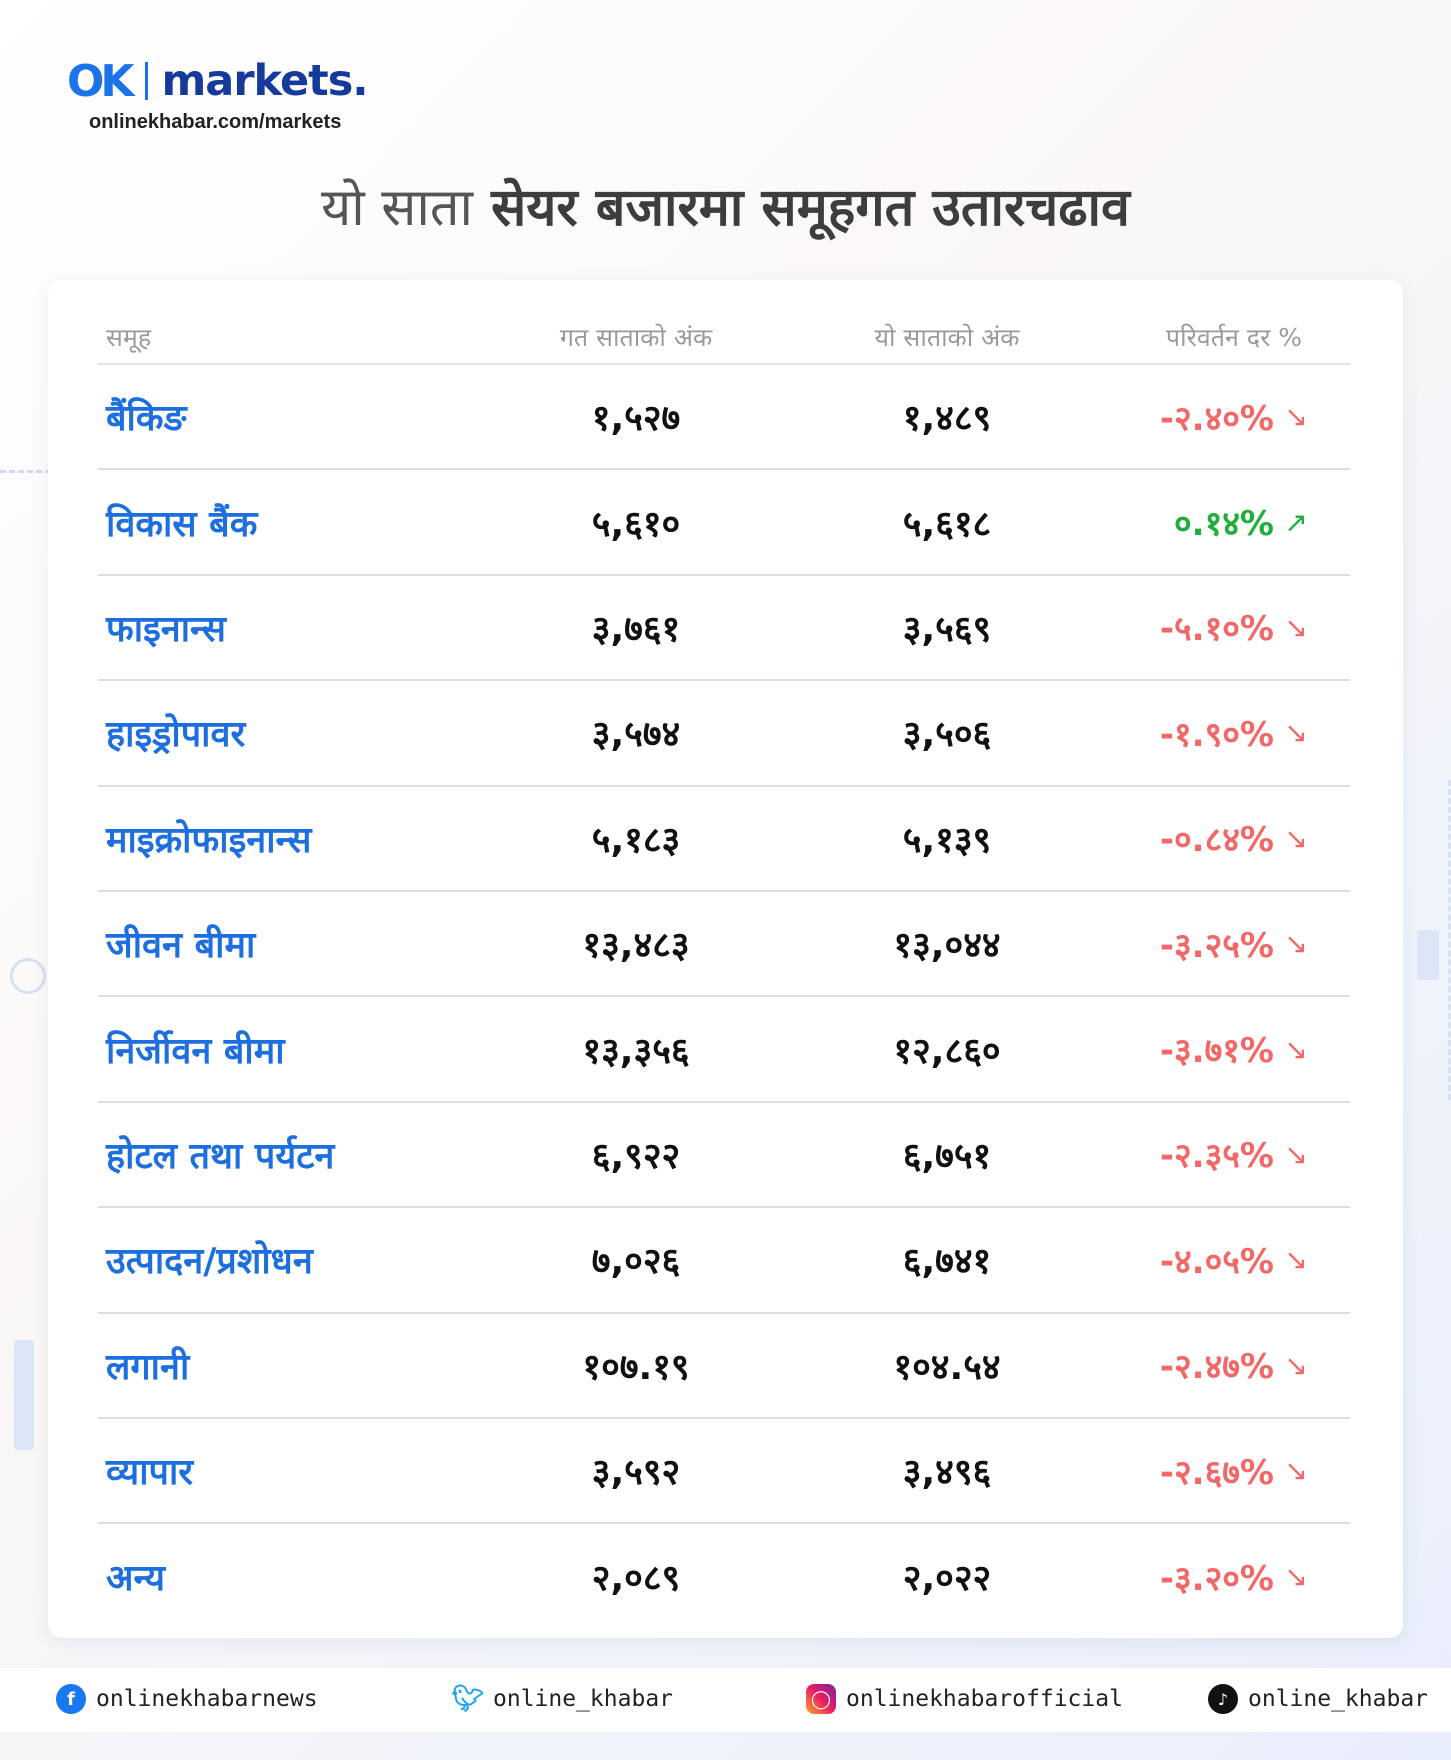  What do you see at coordinates (468, 1699) in the screenshot?
I see `twitter-icon: 🐦︎` at bounding box center [468, 1699].